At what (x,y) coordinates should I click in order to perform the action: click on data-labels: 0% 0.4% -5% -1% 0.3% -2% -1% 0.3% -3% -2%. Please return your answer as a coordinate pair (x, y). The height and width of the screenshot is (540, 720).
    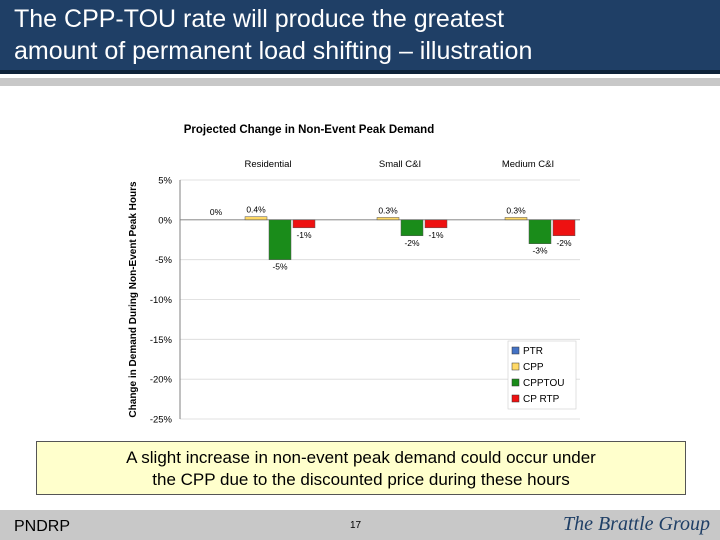
    Looking at the image, I should click on (391, 238).